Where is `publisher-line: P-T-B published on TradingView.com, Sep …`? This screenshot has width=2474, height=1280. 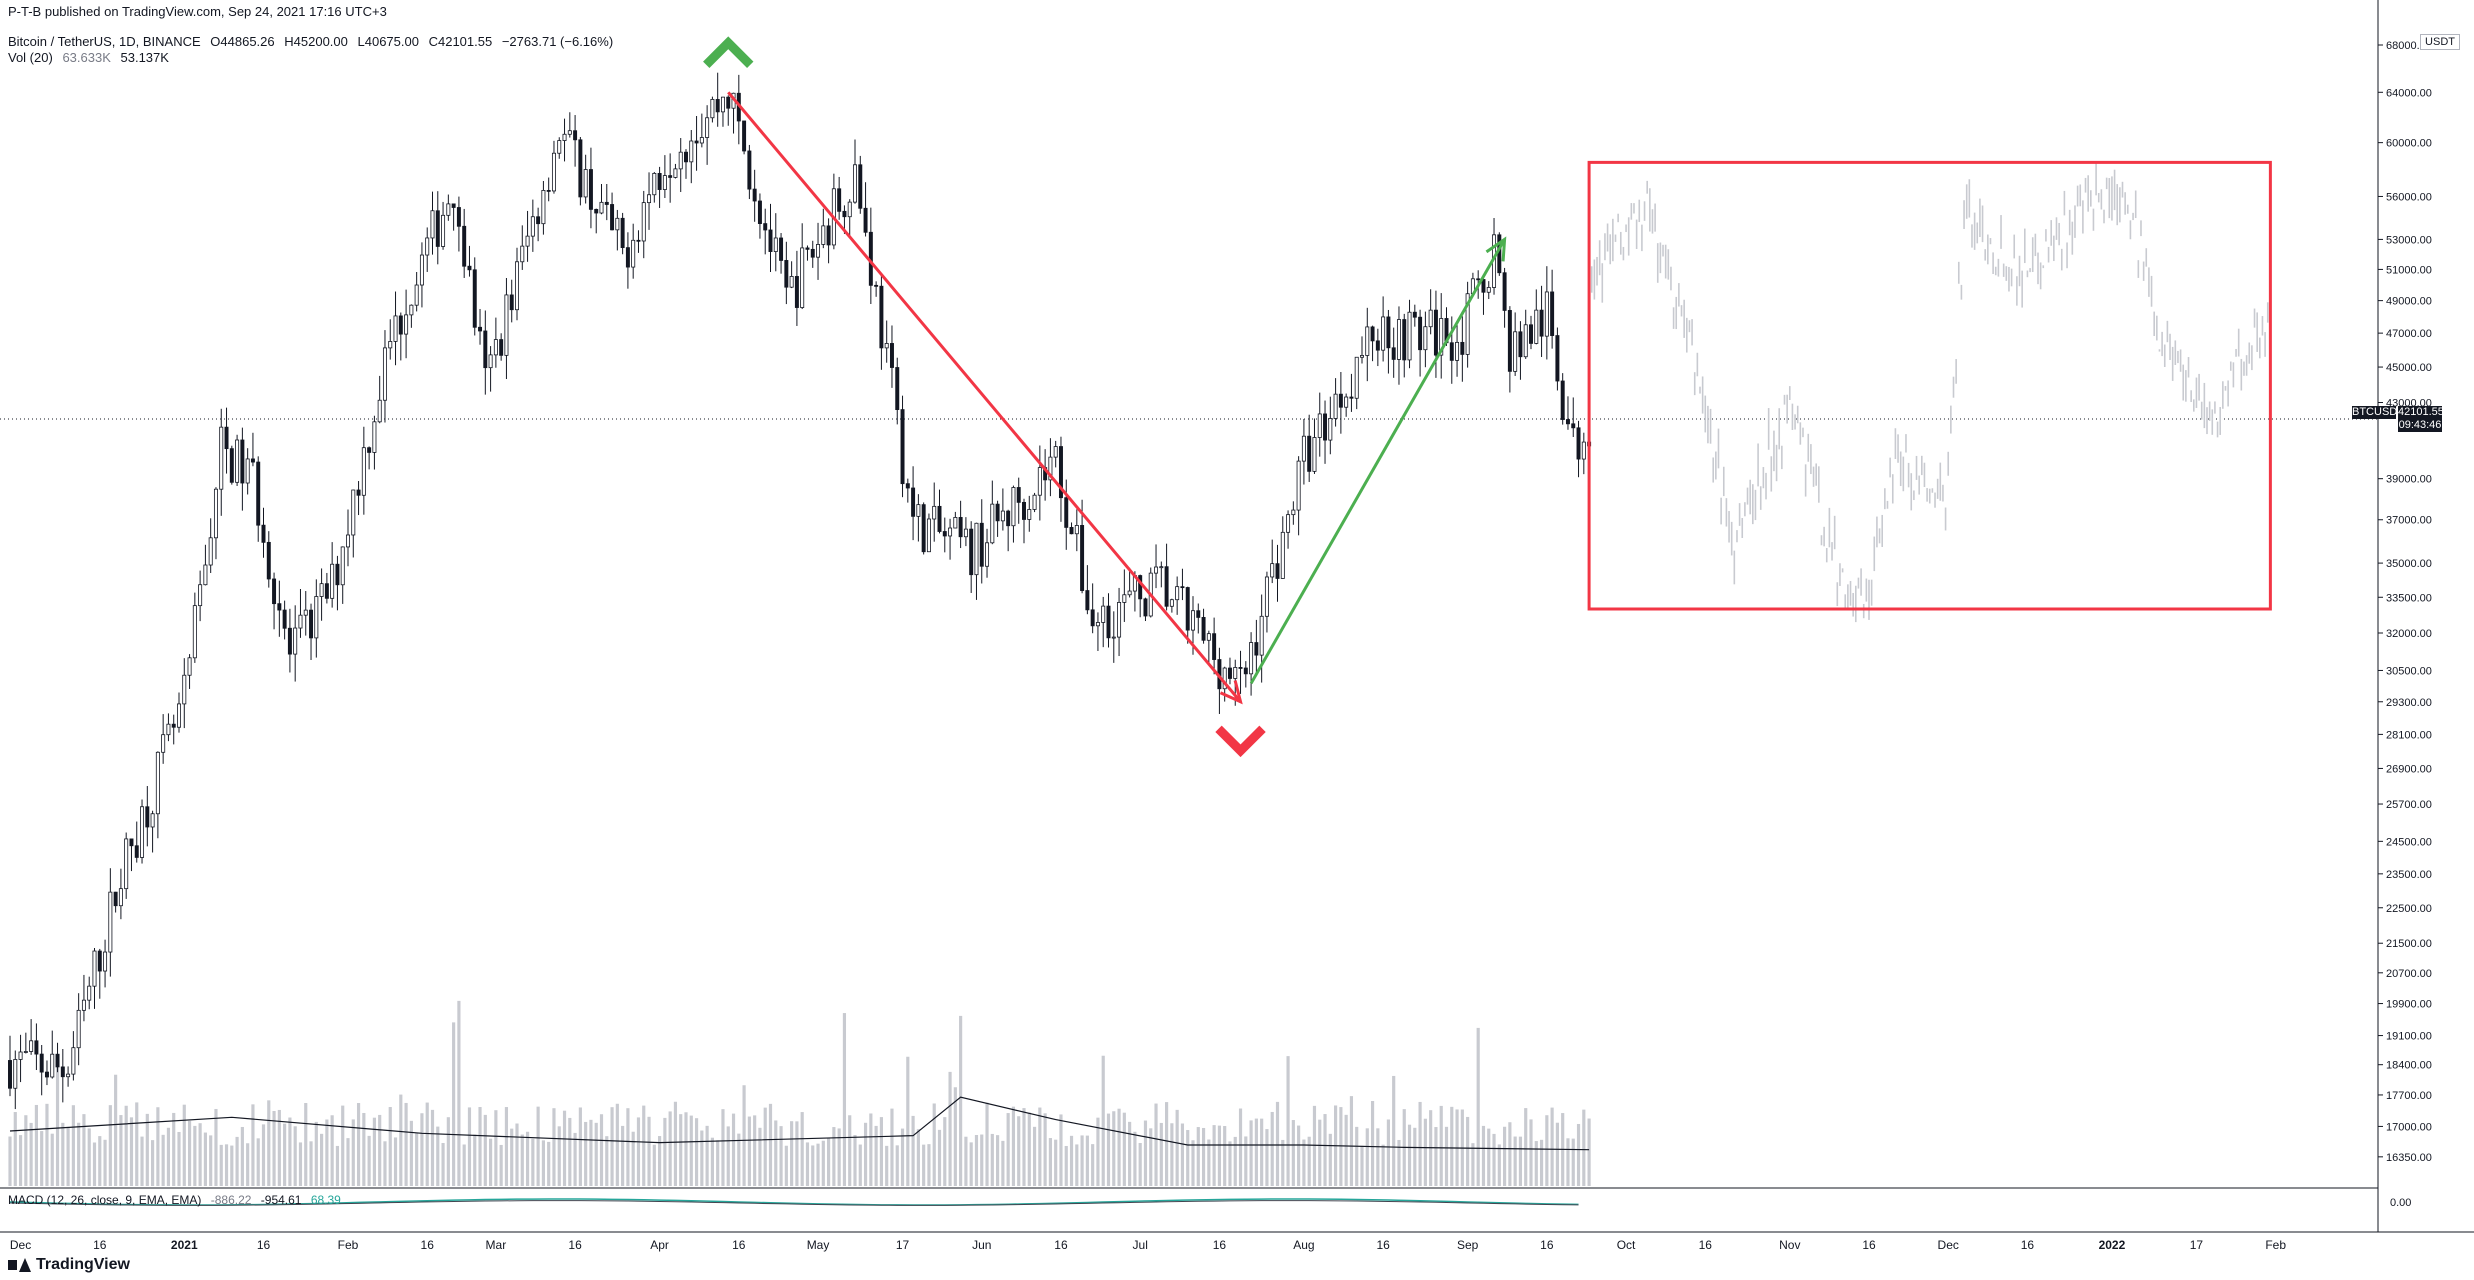 publisher-line: P-T-B published on TradingView.com, Sep … is located at coordinates (200, 11).